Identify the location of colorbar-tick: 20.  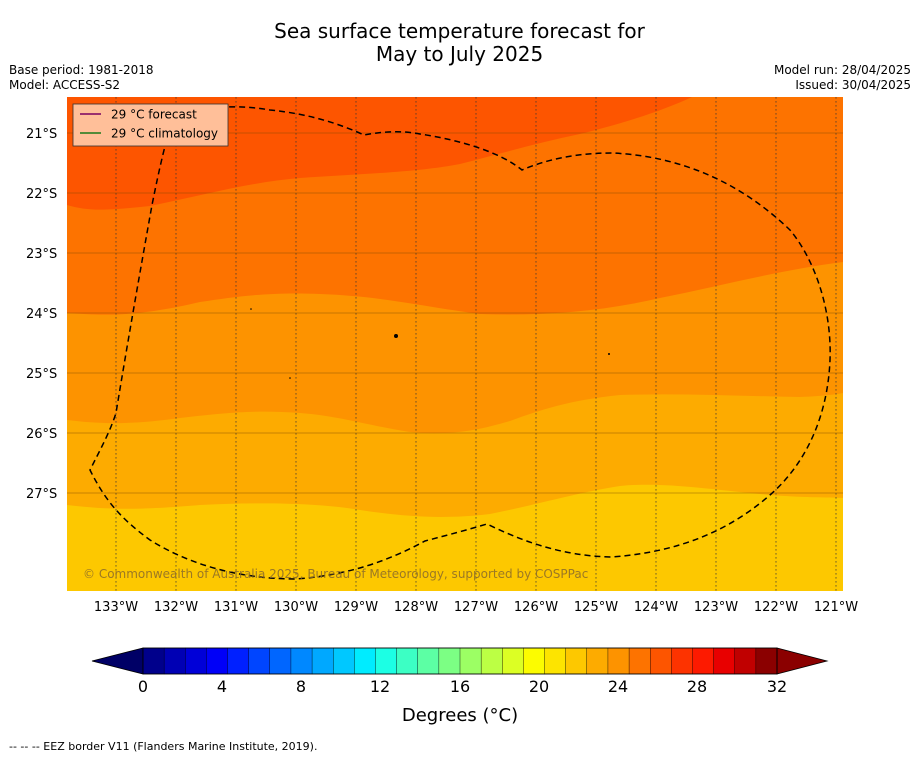
(539, 686).